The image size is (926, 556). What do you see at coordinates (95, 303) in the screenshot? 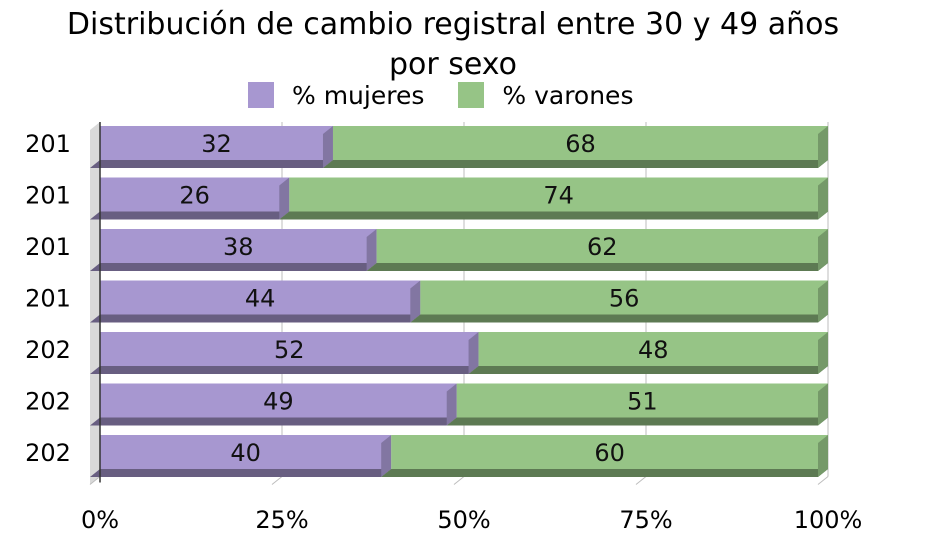
I see `plot-side-wall` at bounding box center [95, 303].